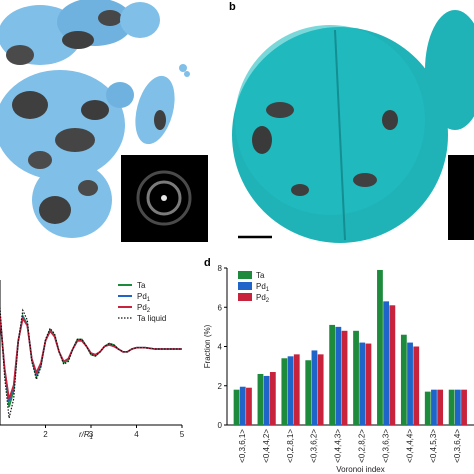  What do you see at coordinates (360, 469) in the screenshot?
I see `x-axis-label: Voronoi index` at bounding box center [360, 469].